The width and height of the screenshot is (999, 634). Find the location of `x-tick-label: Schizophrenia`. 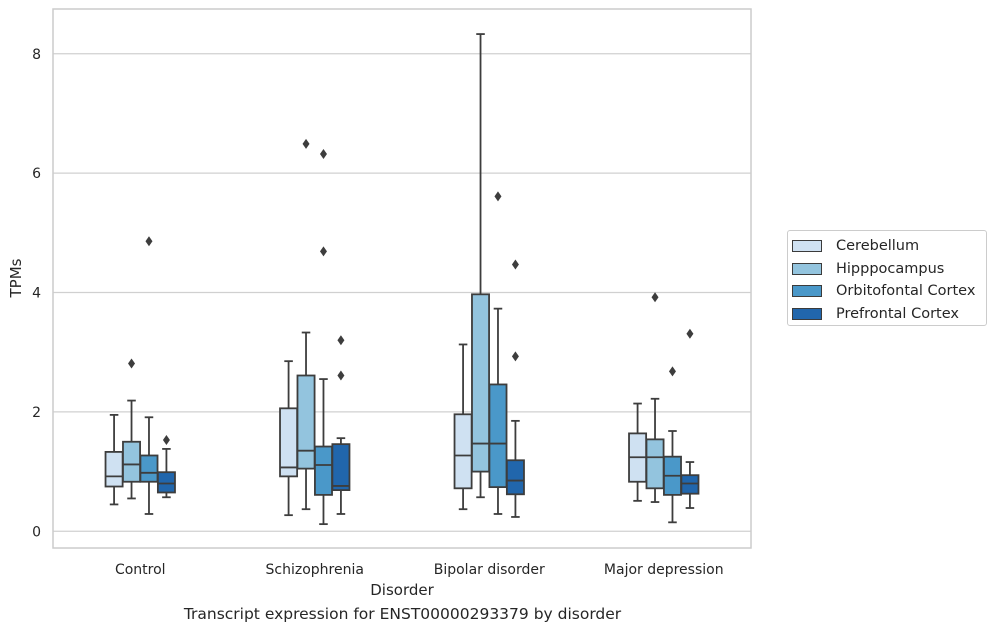

x-tick-label: Schizophrenia is located at coordinates (315, 570).